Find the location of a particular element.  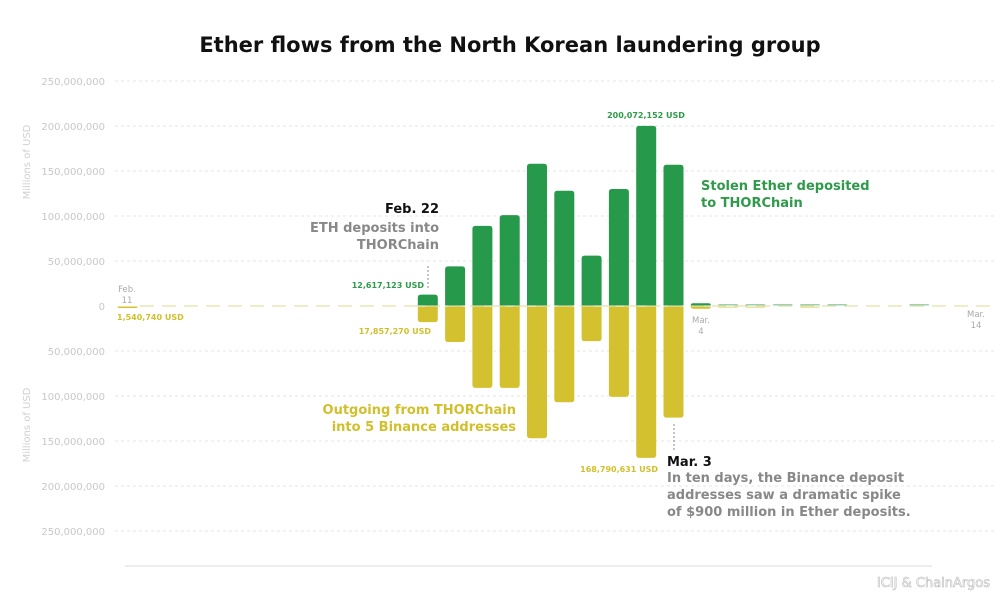

annotation-feb22-title: Feb. 22 is located at coordinates (412, 209).